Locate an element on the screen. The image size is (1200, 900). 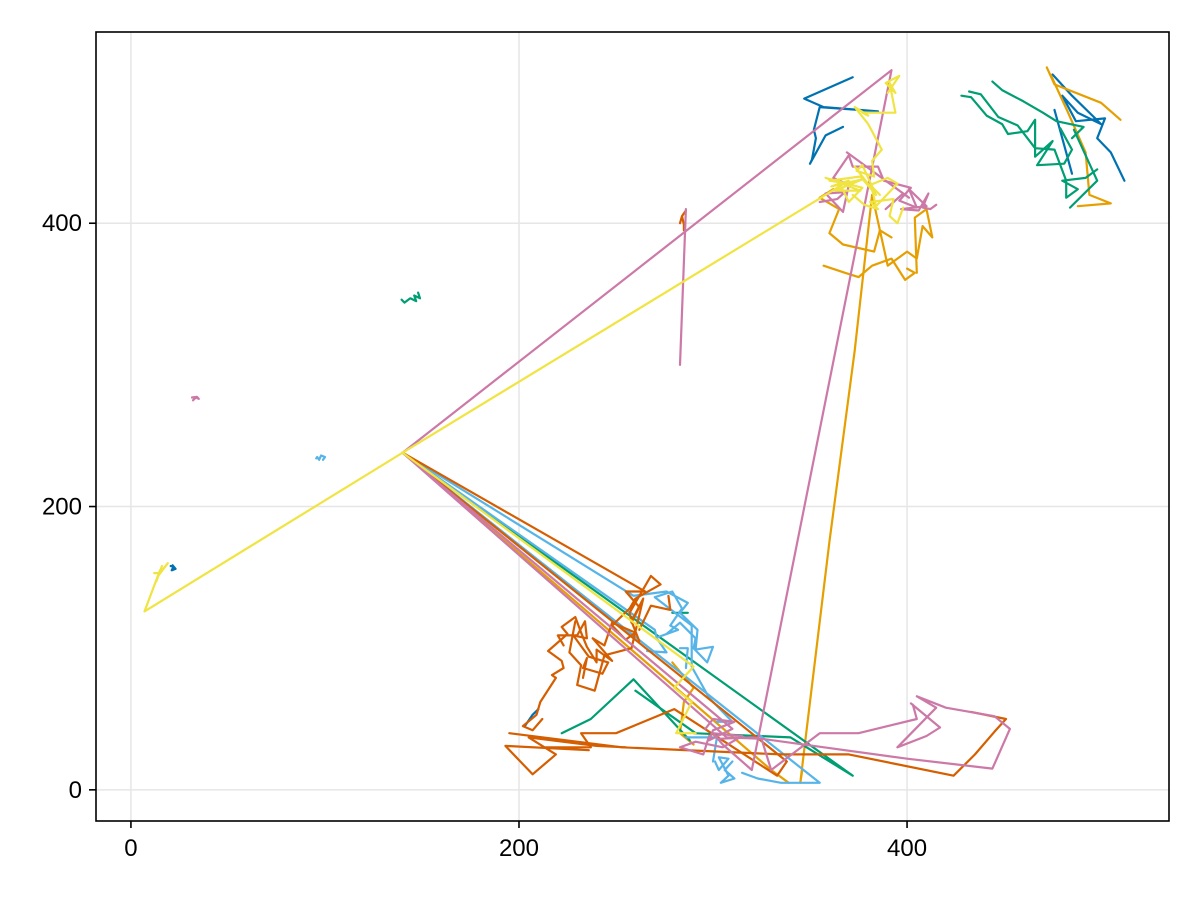
x-tick-label: 200 is located at coordinates (519, 848).